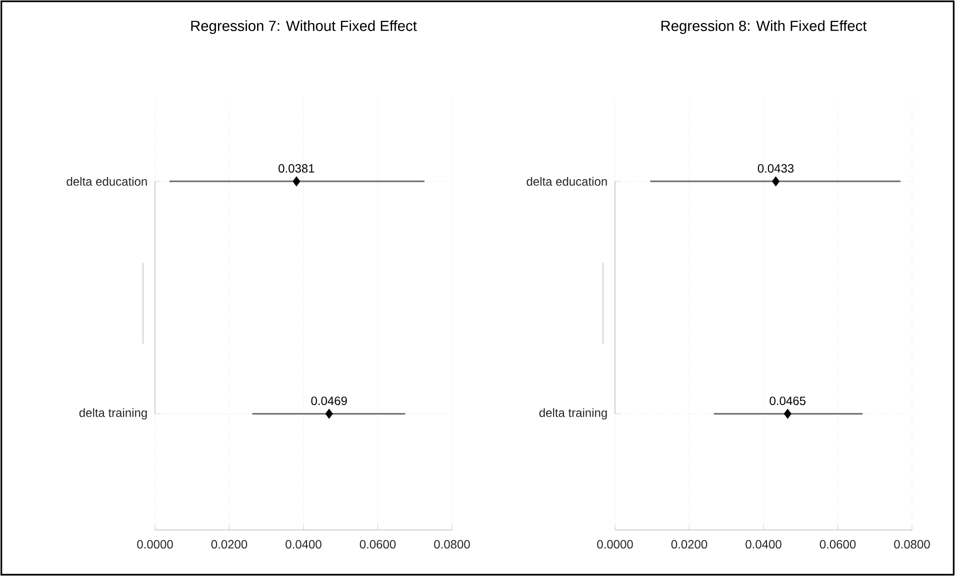  Describe the element at coordinates (788, 401) in the screenshot. I see `data-label: 0.0465` at that location.